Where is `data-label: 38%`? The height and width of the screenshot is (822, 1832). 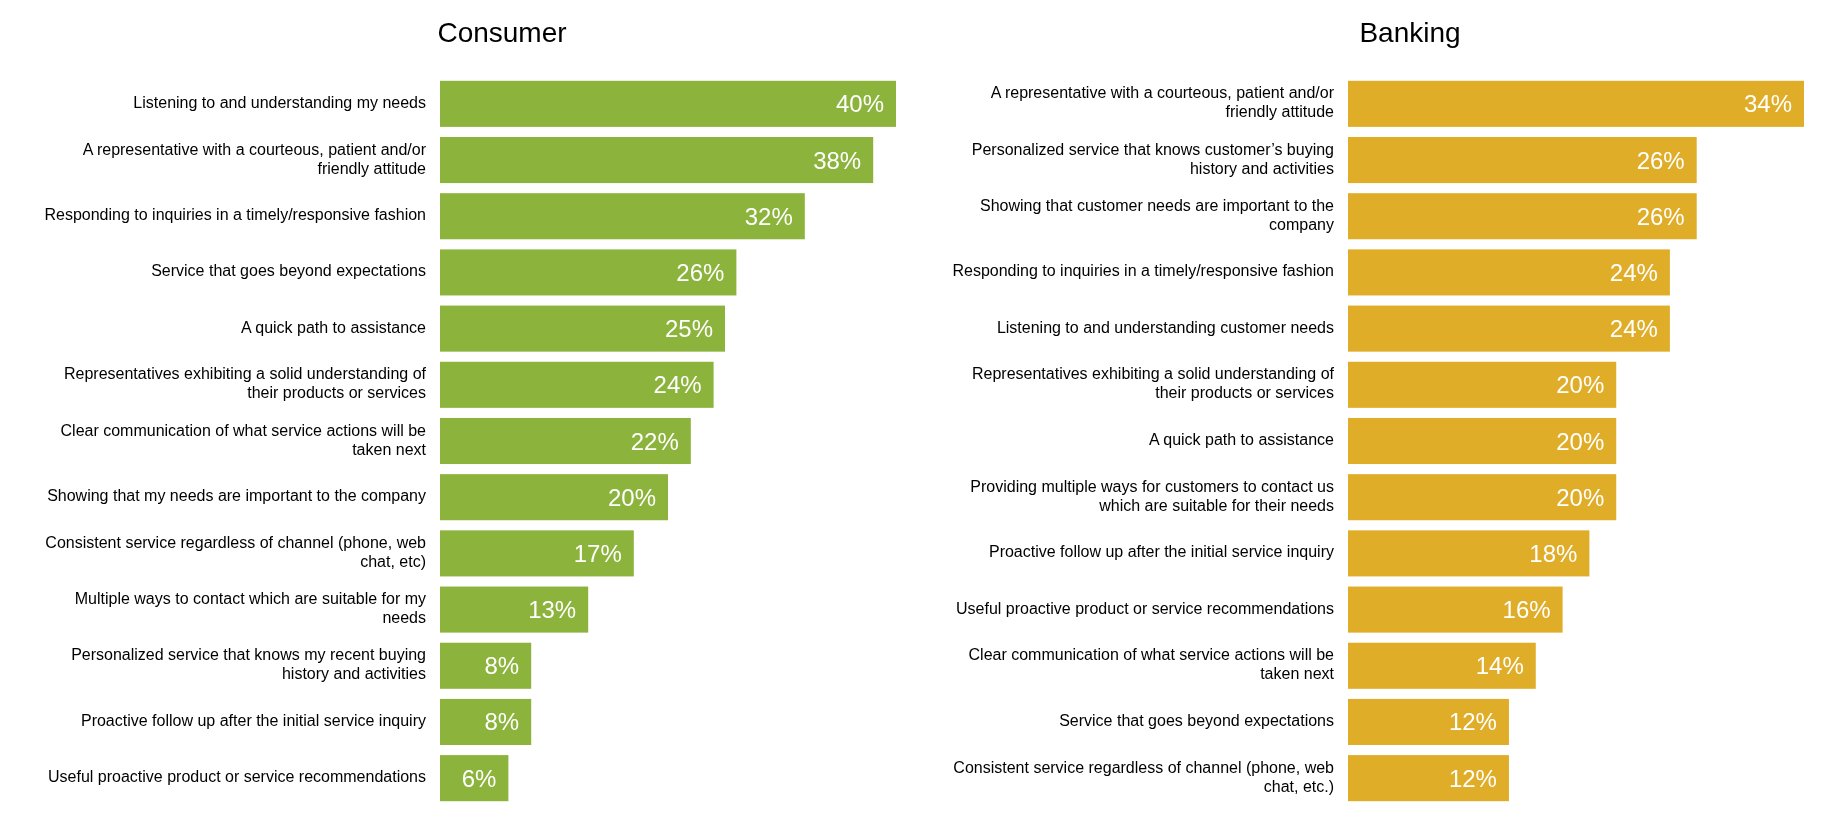
data-label: 38% is located at coordinates (837, 160).